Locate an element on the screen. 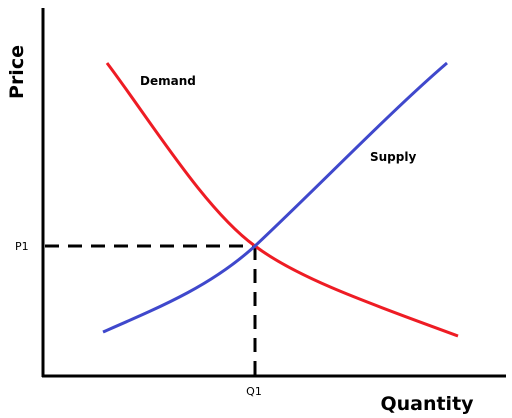 Image resolution: width=512 pixels, height=418 pixels. supply-label: Supply is located at coordinates (393, 157).